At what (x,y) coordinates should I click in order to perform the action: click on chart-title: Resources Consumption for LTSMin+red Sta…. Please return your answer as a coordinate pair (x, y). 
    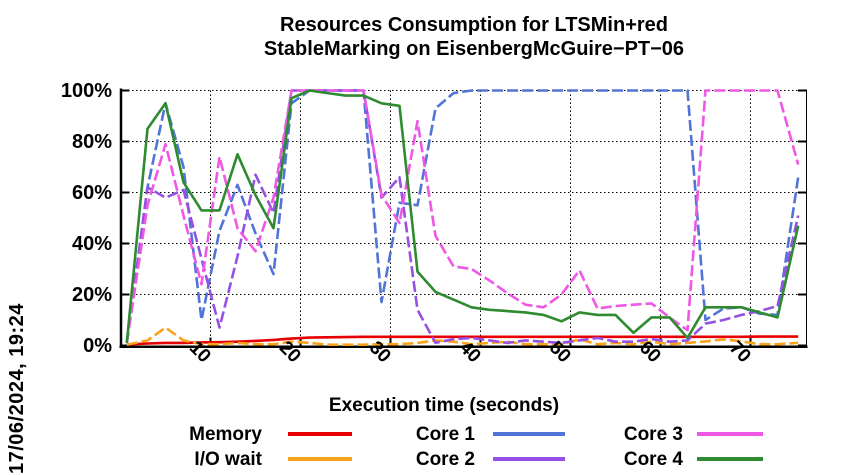
    Looking at the image, I should click on (474, 37).